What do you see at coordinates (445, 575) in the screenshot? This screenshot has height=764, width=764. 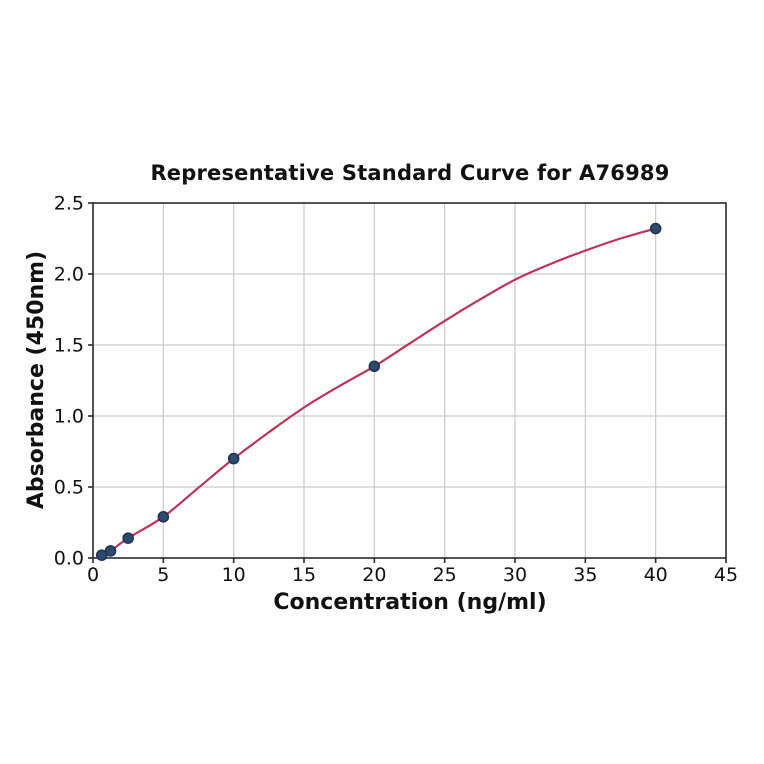 I see `x-tick-label: 25` at bounding box center [445, 575].